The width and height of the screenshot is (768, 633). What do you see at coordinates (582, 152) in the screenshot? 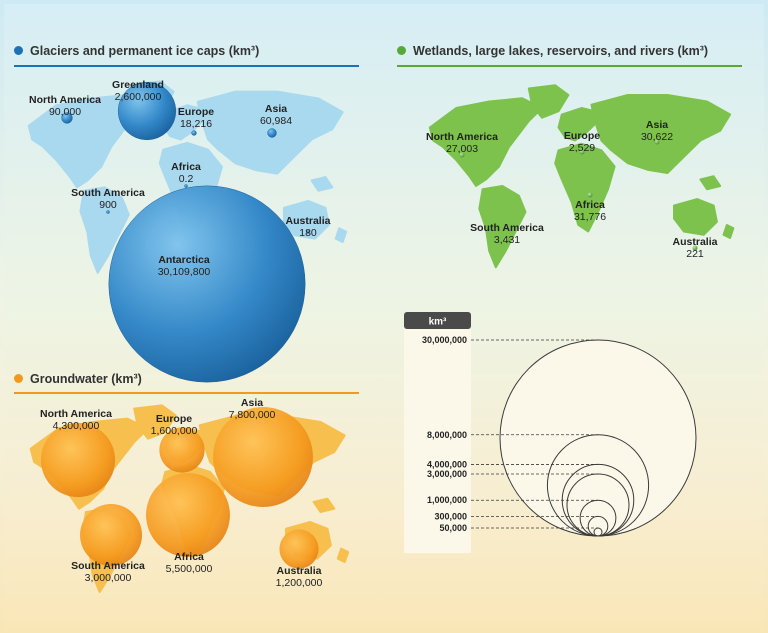
I see `wetlands-europe-bubble` at bounding box center [582, 152].